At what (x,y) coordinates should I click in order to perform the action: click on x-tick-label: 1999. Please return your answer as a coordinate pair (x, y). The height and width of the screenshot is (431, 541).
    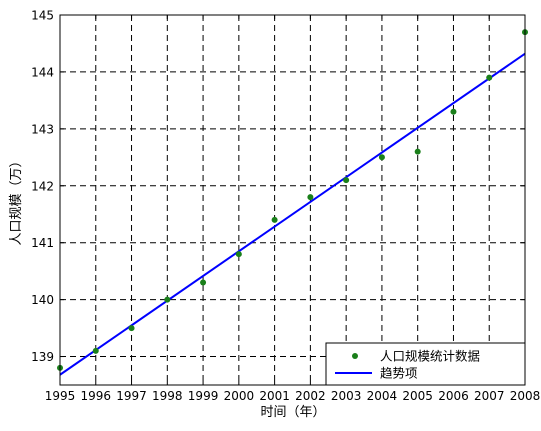
    Looking at the image, I should click on (203, 396).